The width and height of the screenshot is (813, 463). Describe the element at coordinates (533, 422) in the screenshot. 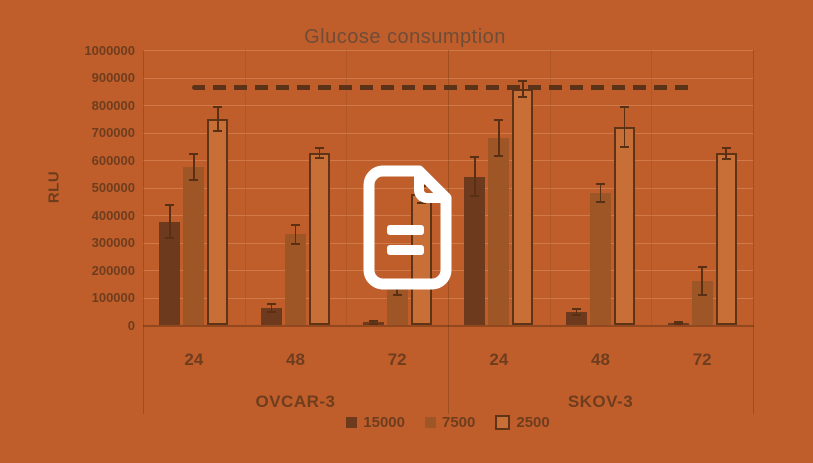

I see `legend-label: 2500` at that location.